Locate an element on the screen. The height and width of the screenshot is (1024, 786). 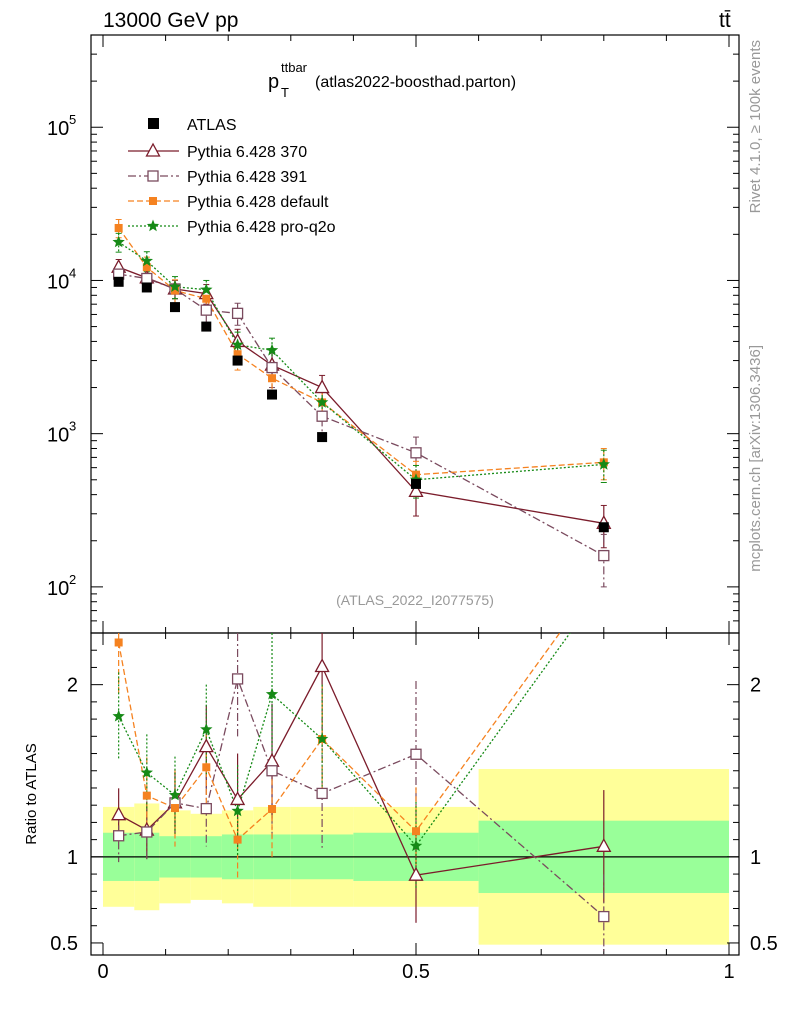
y-tick-exp-main: 3 is located at coordinates (72, 426).